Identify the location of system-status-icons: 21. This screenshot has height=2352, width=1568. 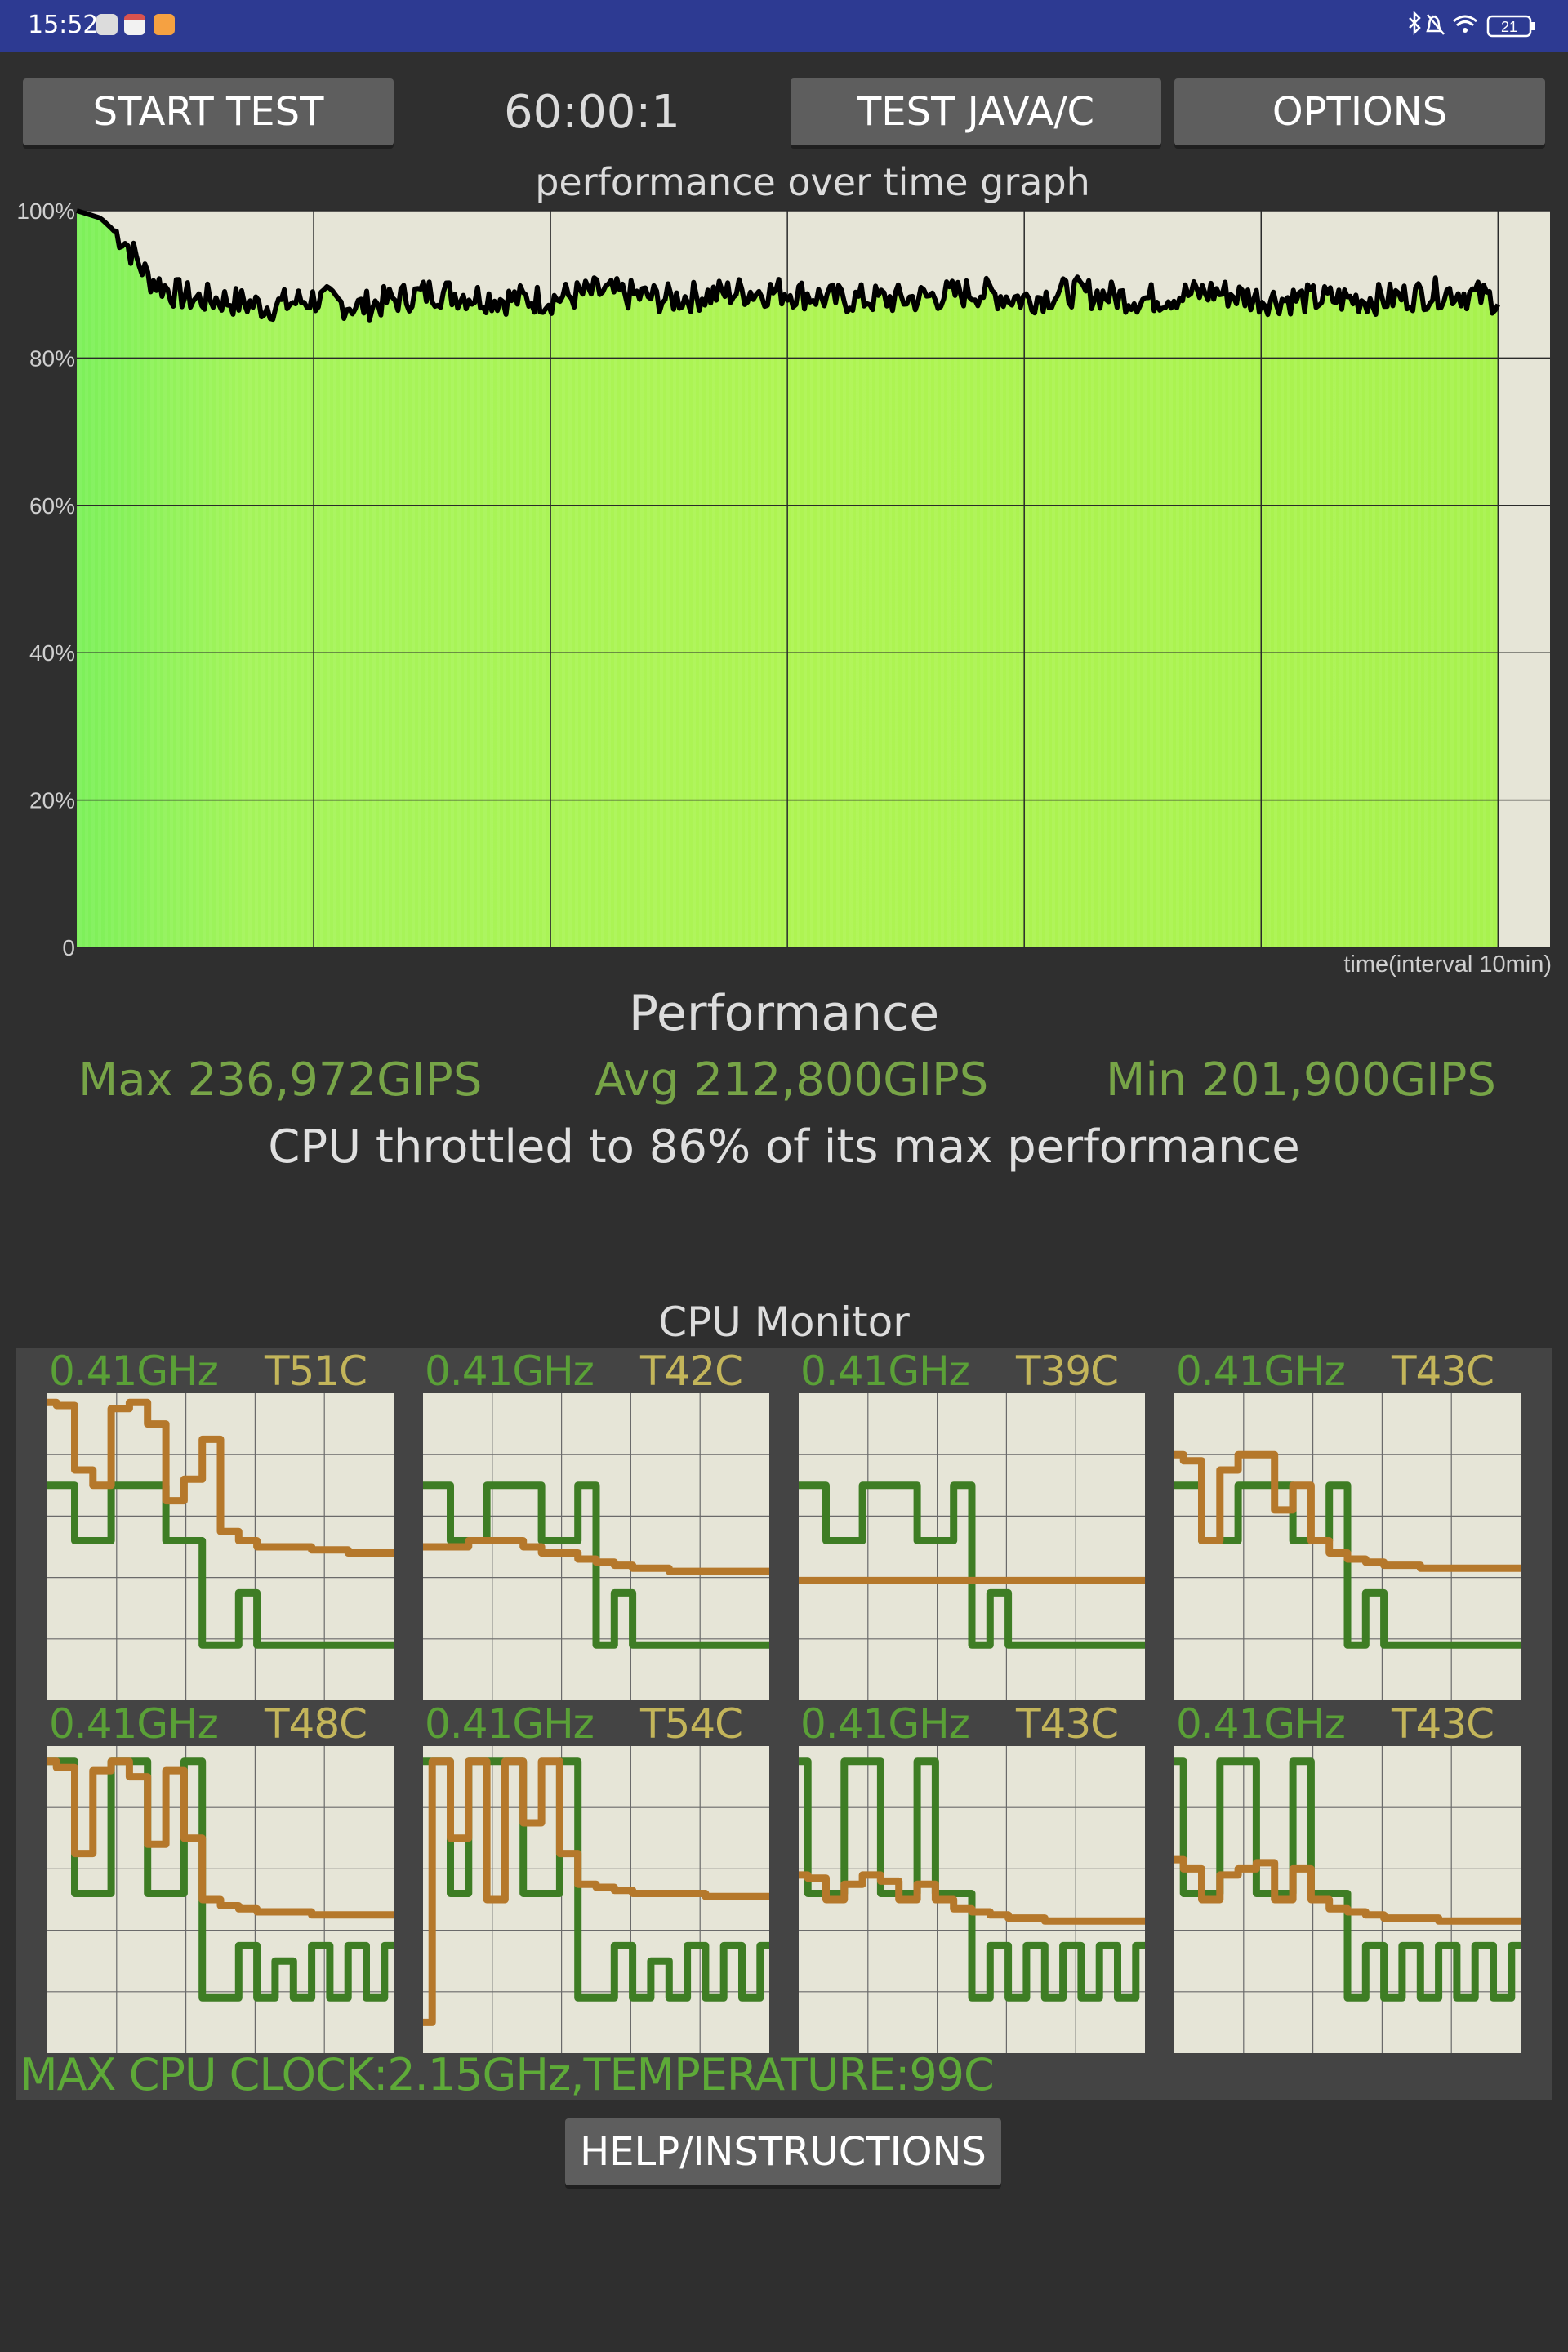
(1472, 24).